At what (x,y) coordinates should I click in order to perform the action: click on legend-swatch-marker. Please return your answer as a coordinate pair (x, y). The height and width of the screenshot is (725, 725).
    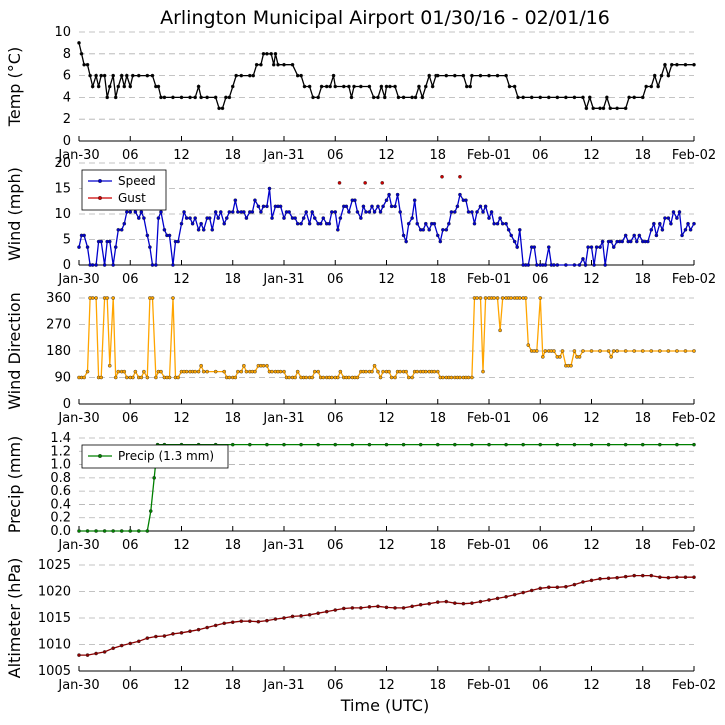
    Looking at the image, I should click on (99, 197).